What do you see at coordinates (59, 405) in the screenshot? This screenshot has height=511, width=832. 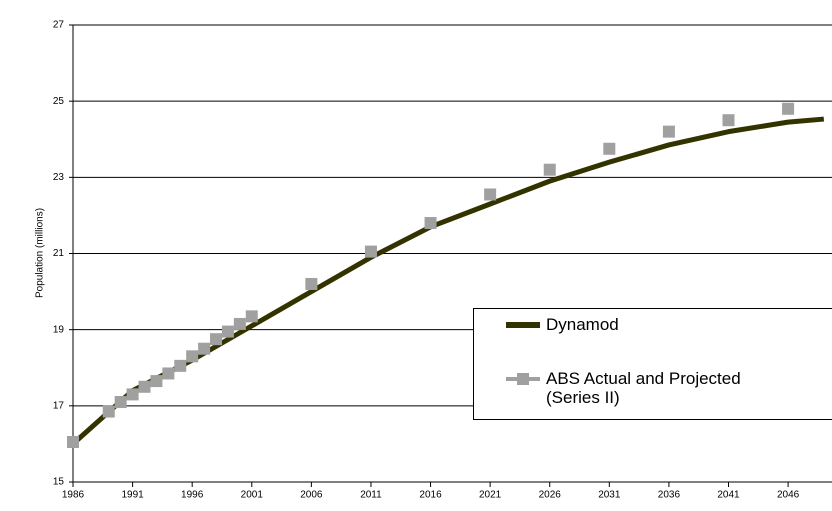 I see `y-tick-label: 17` at bounding box center [59, 405].